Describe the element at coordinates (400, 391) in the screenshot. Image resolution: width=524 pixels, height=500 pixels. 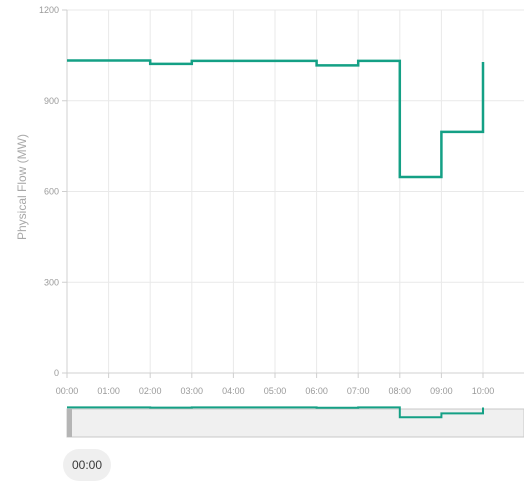
I see `x-tick-label: 08:00` at that location.